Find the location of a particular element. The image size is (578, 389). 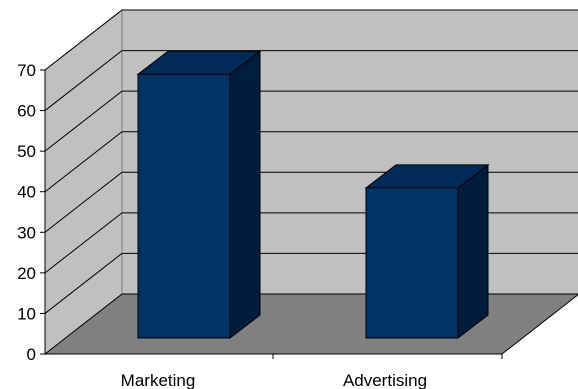

y-tick-label: 0 is located at coordinates (31, 354).